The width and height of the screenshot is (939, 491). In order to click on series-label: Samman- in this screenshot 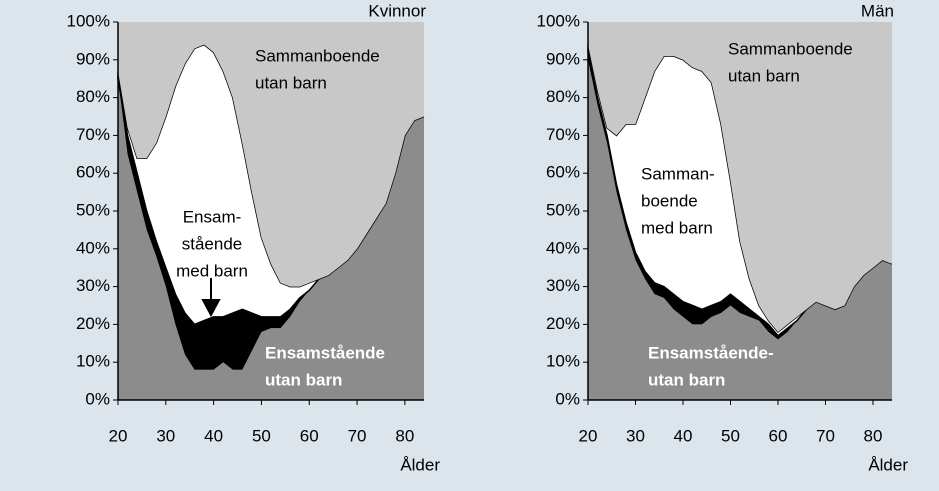, I will do `click(678, 173)`.